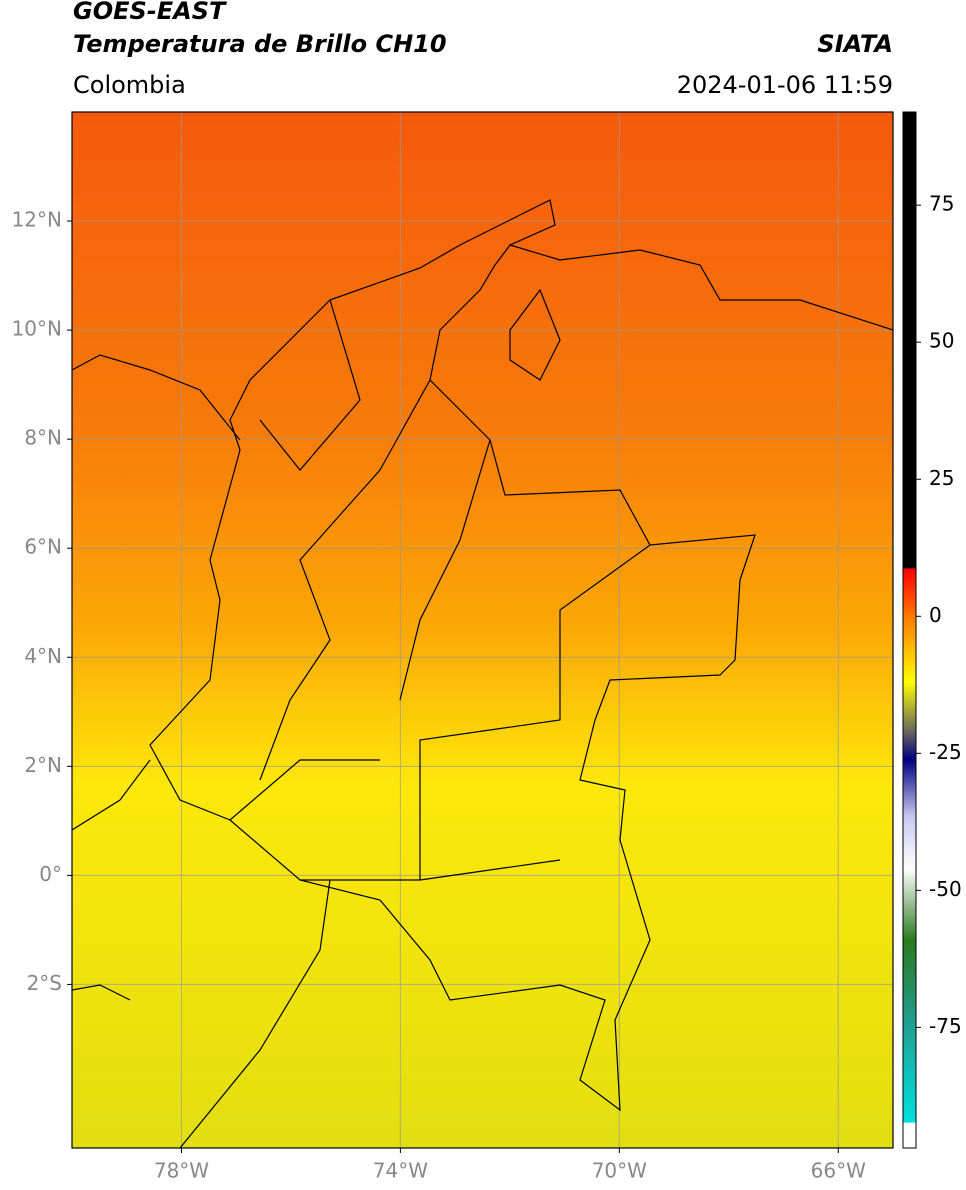 The width and height of the screenshot is (966, 1190). What do you see at coordinates (945, 752) in the screenshot?
I see `colorbar-tick-label: -25` at bounding box center [945, 752].